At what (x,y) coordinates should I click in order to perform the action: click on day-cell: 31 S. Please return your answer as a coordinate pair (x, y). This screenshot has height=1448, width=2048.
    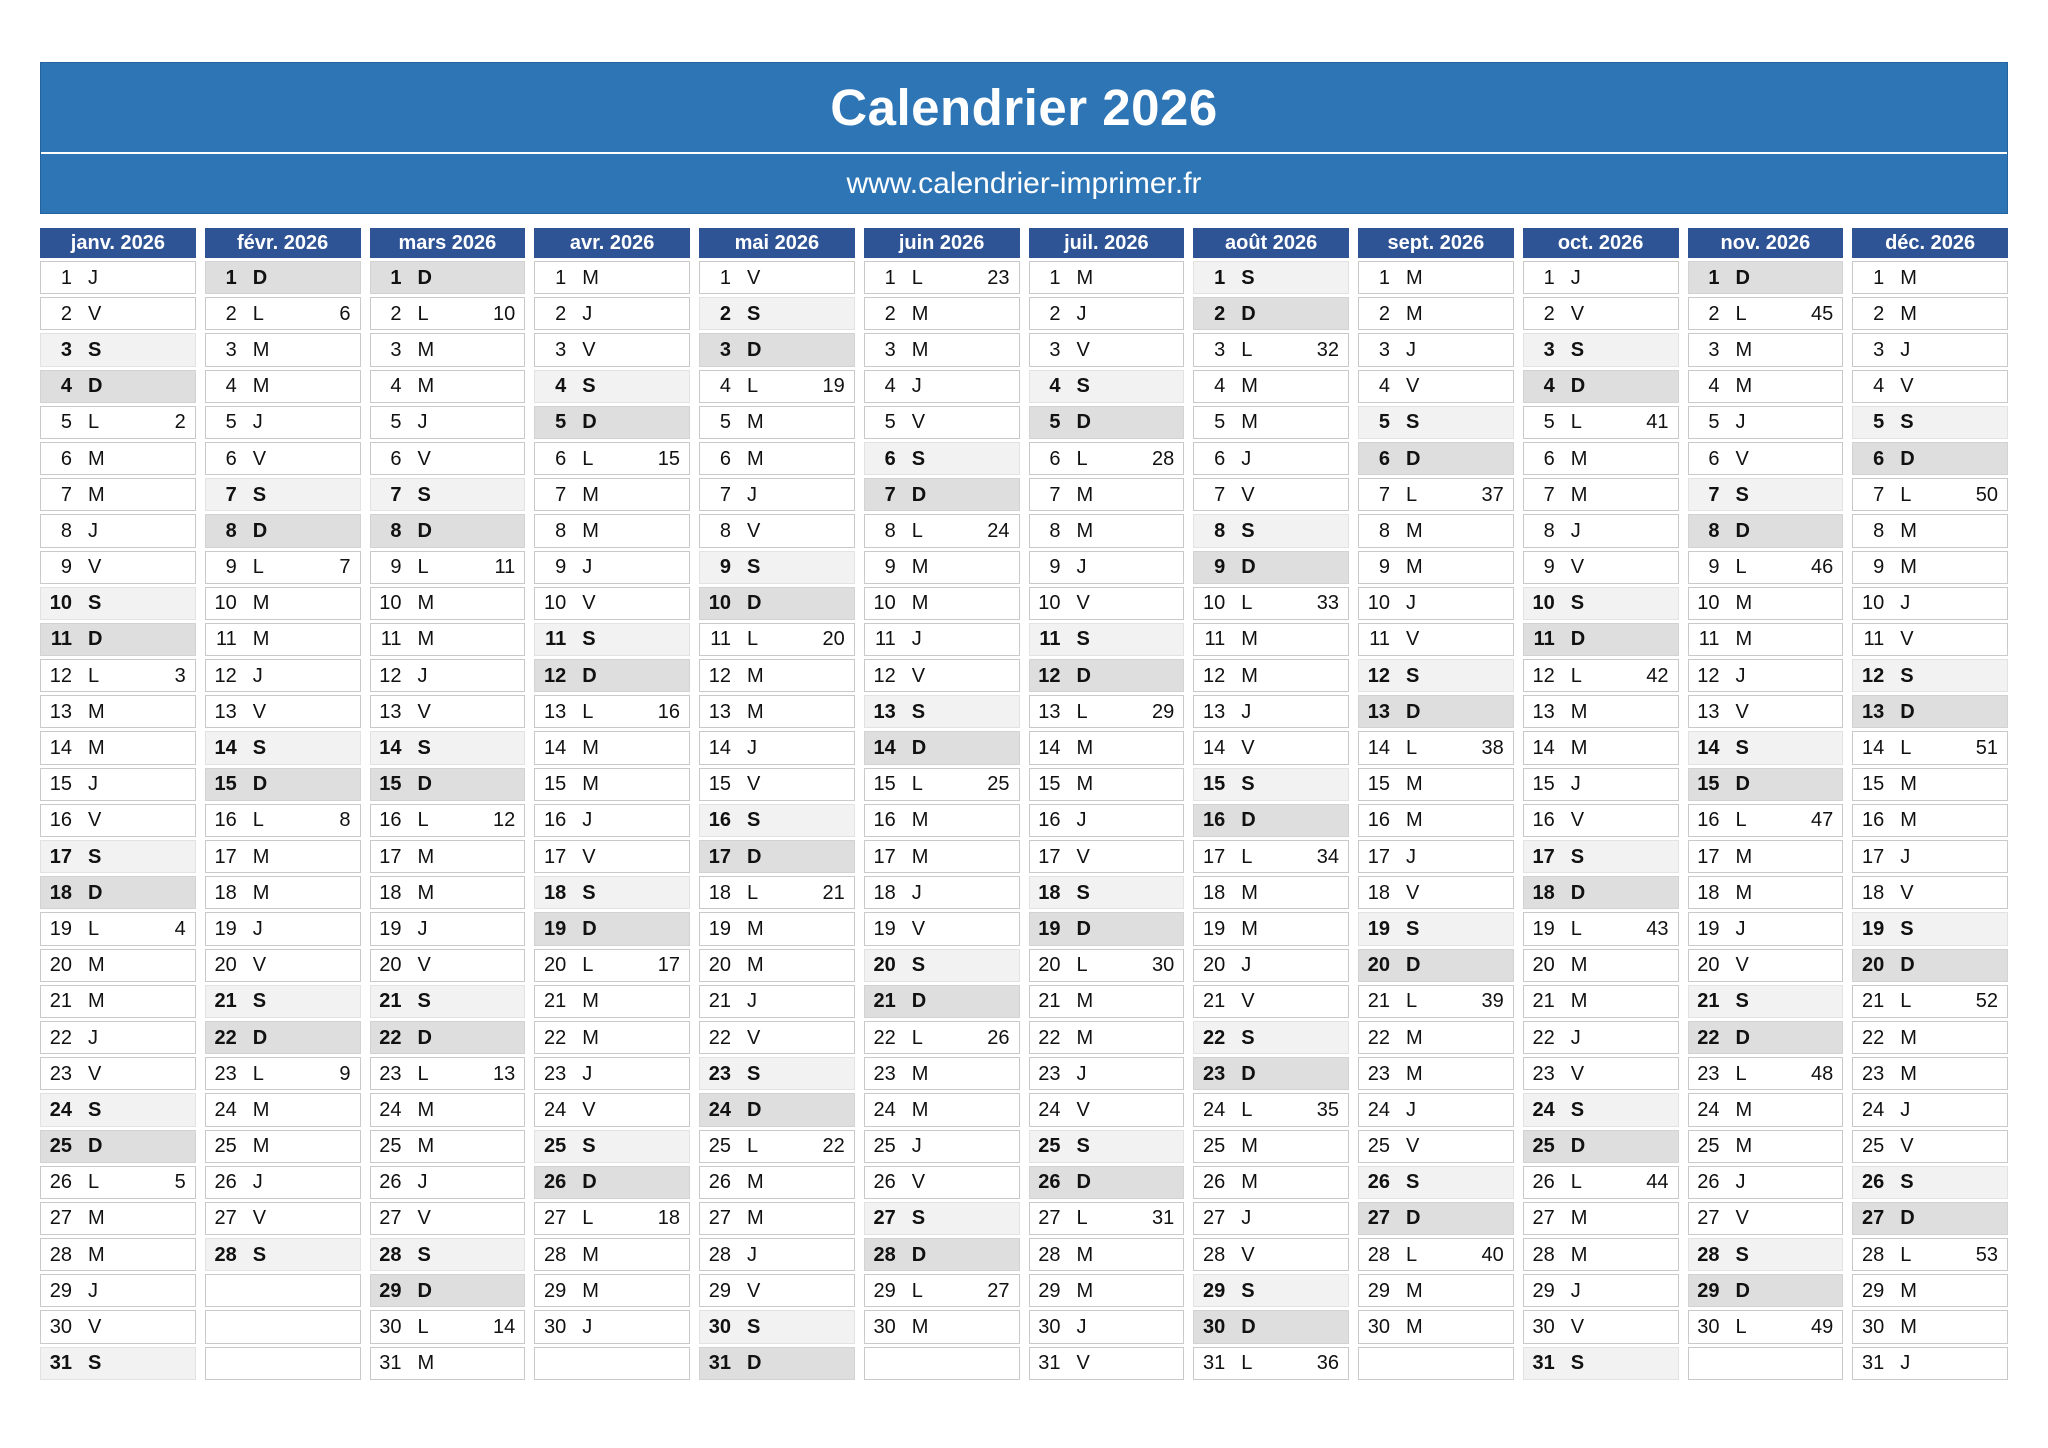
    Looking at the image, I should click on (118, 1363).